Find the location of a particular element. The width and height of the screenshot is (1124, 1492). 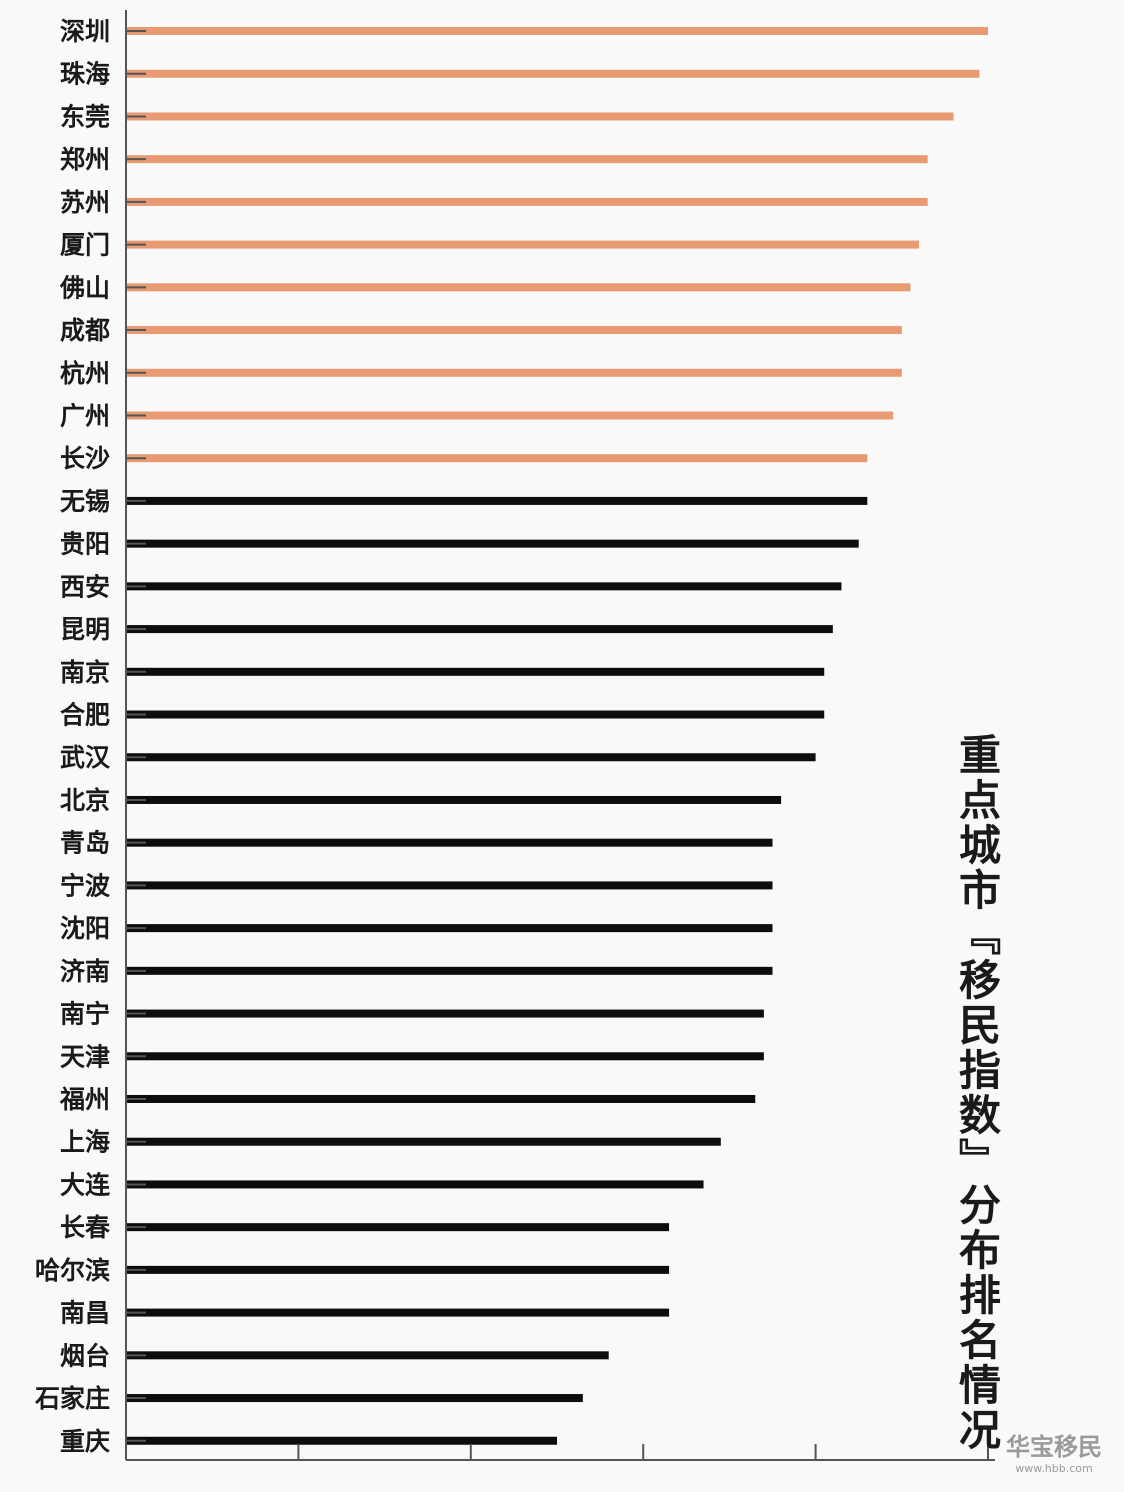

bar-南京 is located at coordinates (475, 671).